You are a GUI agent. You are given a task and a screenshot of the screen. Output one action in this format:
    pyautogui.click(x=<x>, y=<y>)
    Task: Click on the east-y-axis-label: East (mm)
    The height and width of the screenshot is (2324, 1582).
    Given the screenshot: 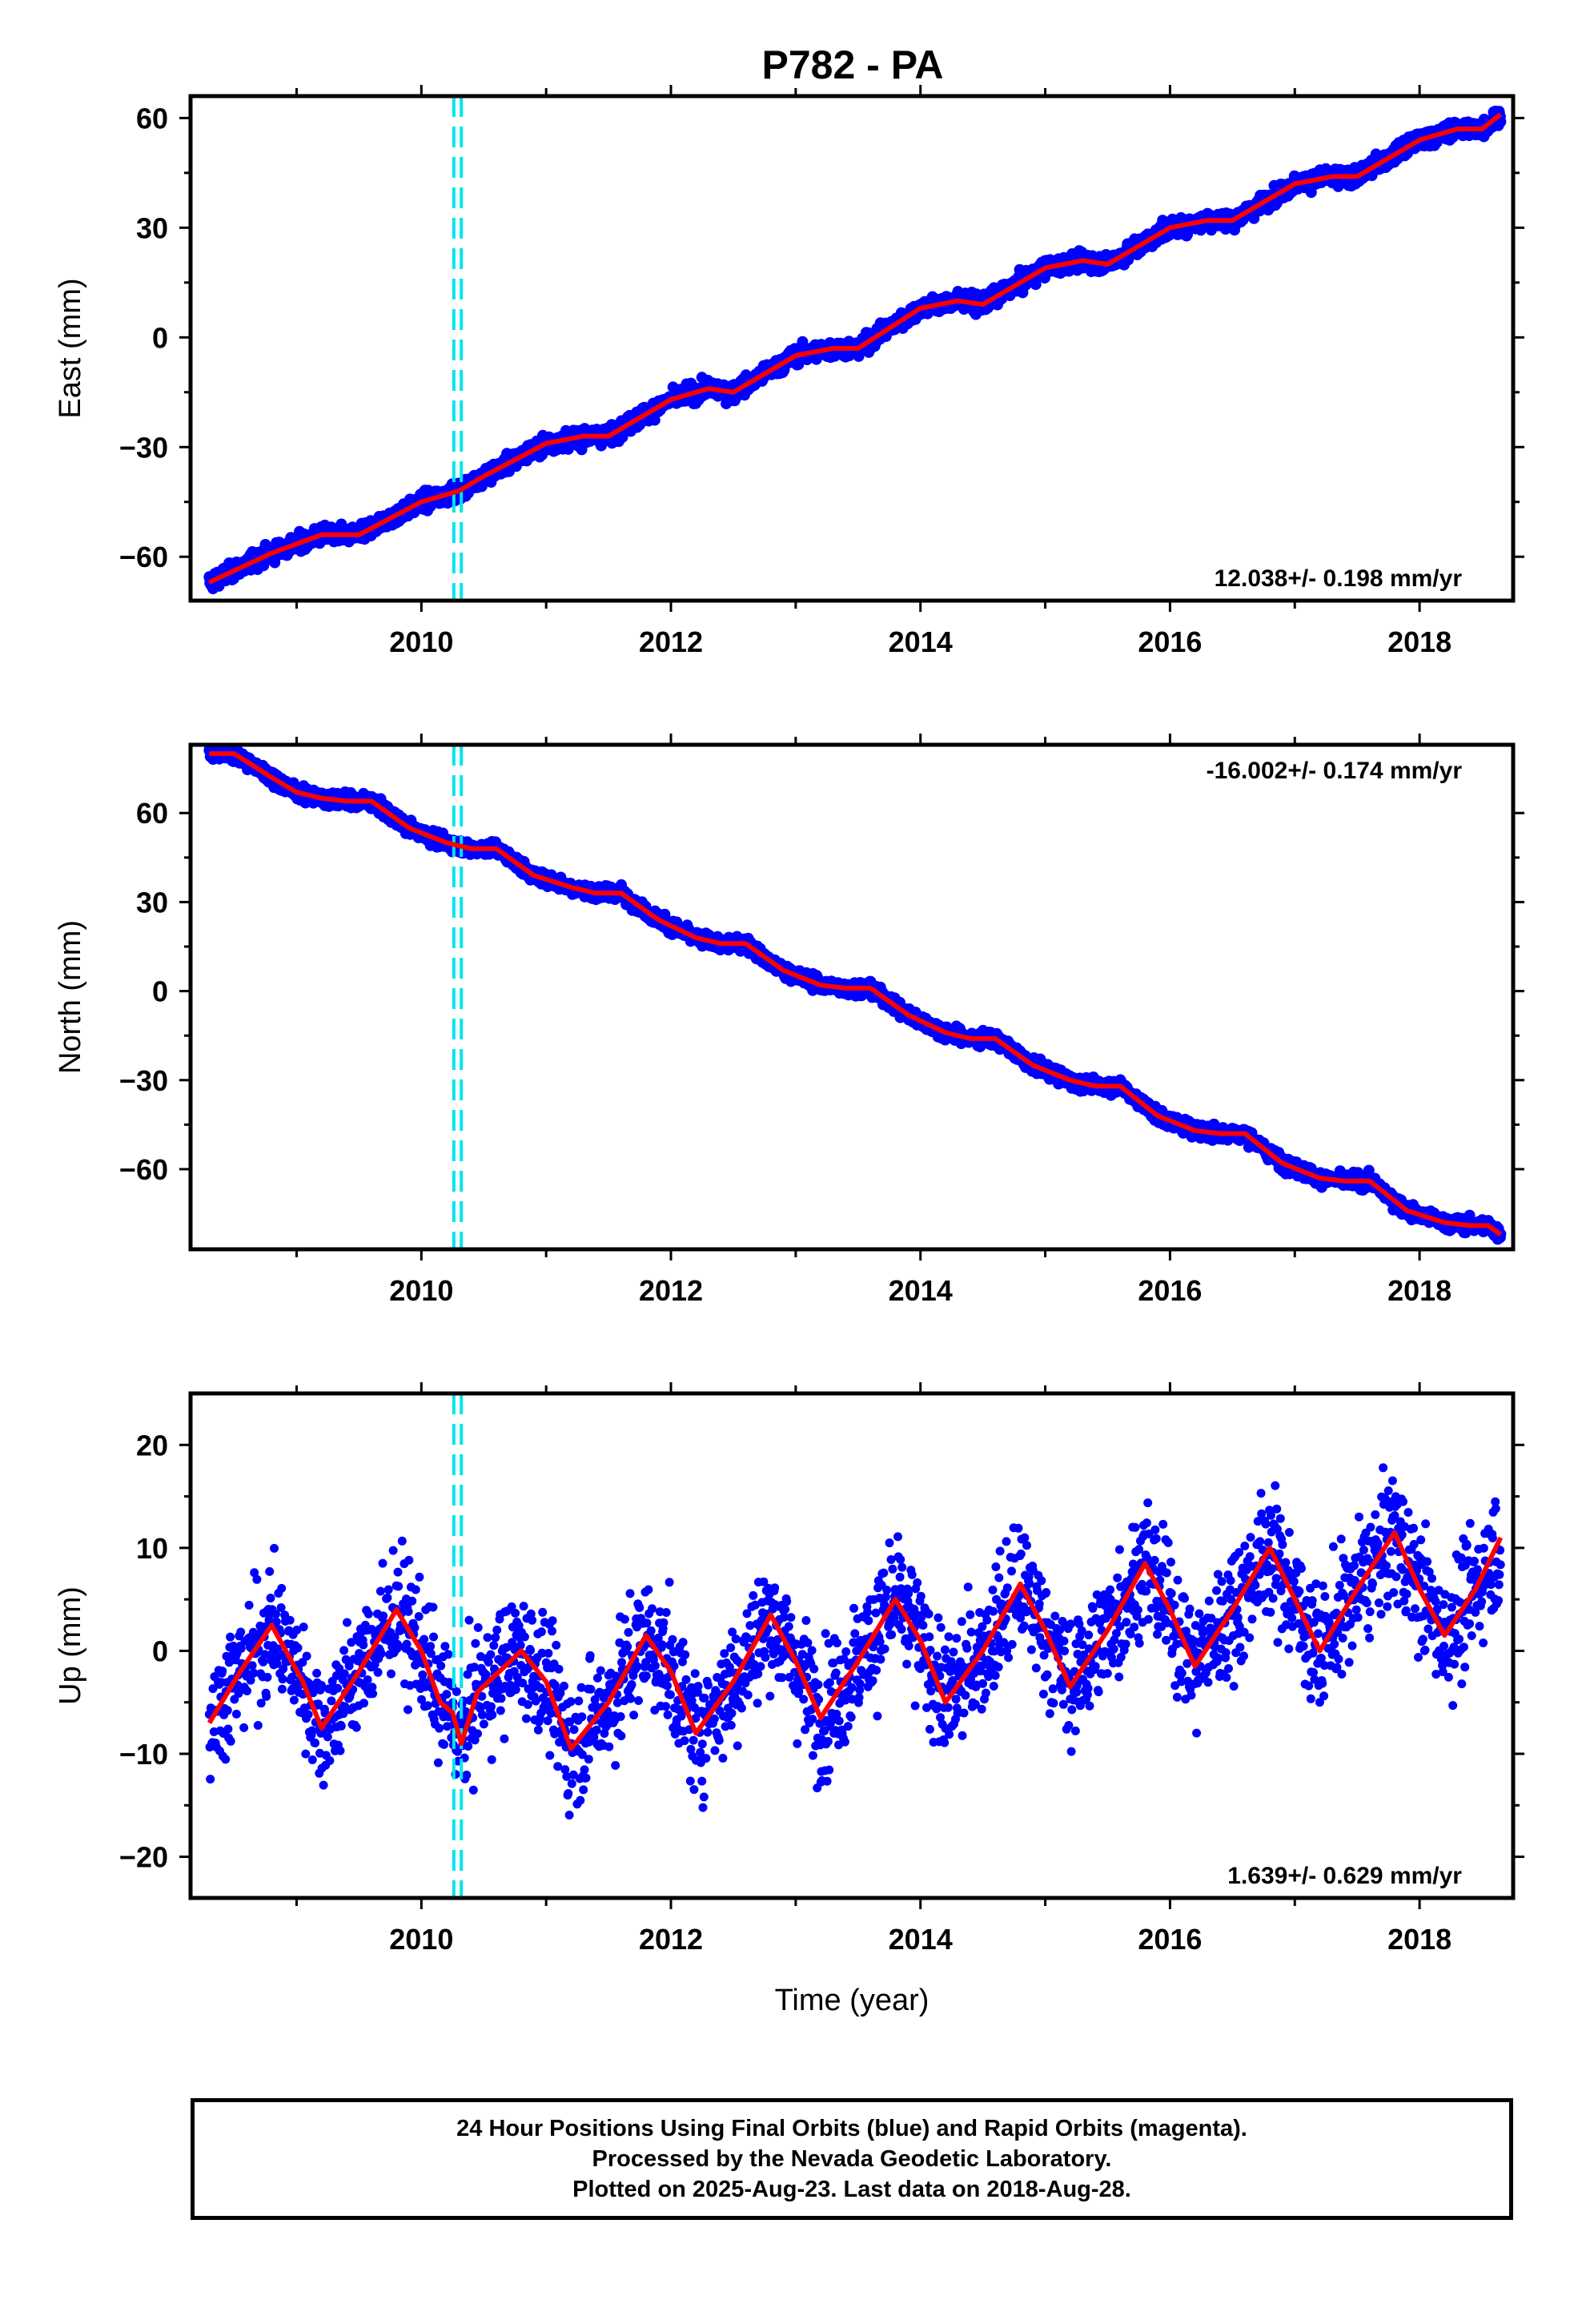 What is the action you would take?
    pyautogui.click(x=70, y=348)
    